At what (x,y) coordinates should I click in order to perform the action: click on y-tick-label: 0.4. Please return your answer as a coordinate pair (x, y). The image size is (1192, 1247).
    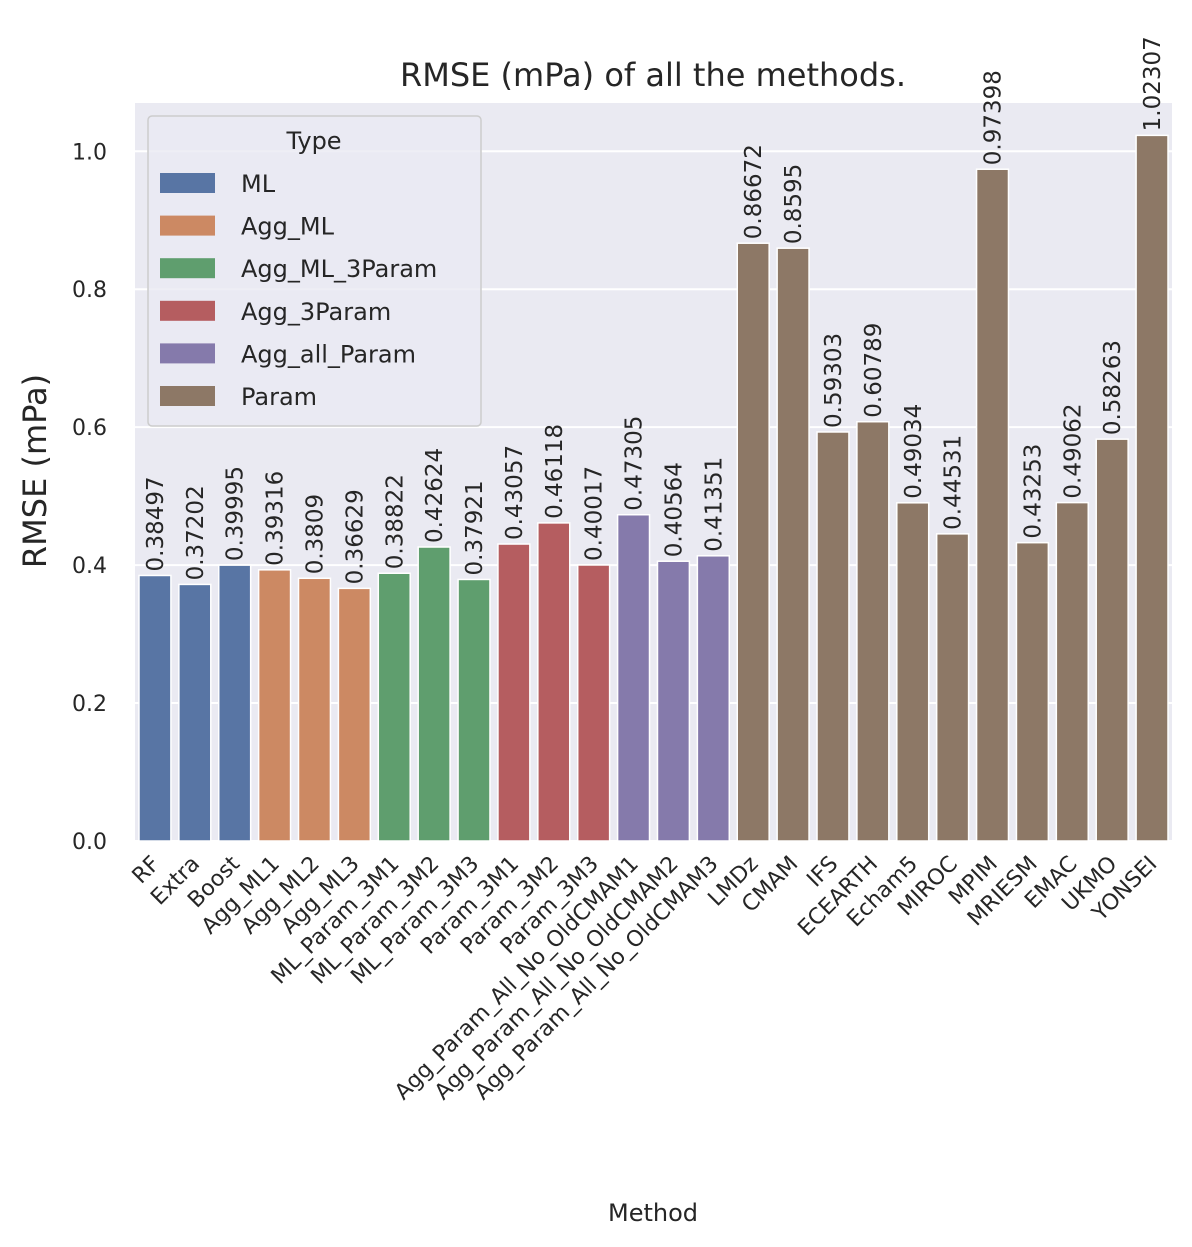
    Looking at the image, I should click on (89, 566).